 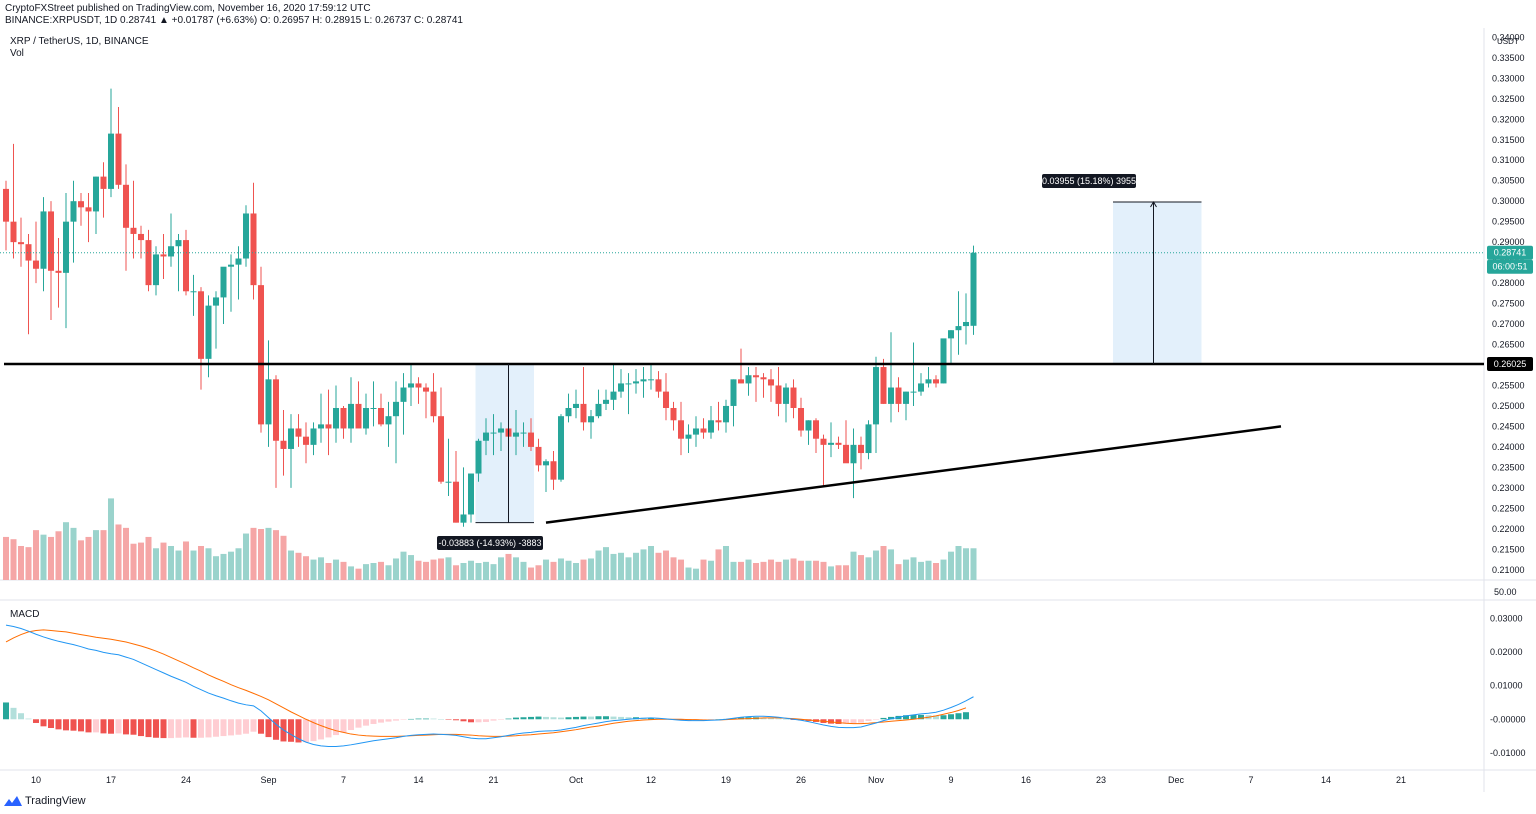 I want to click on price-tick-label: 0.24000, so click(x=1508, y=447).